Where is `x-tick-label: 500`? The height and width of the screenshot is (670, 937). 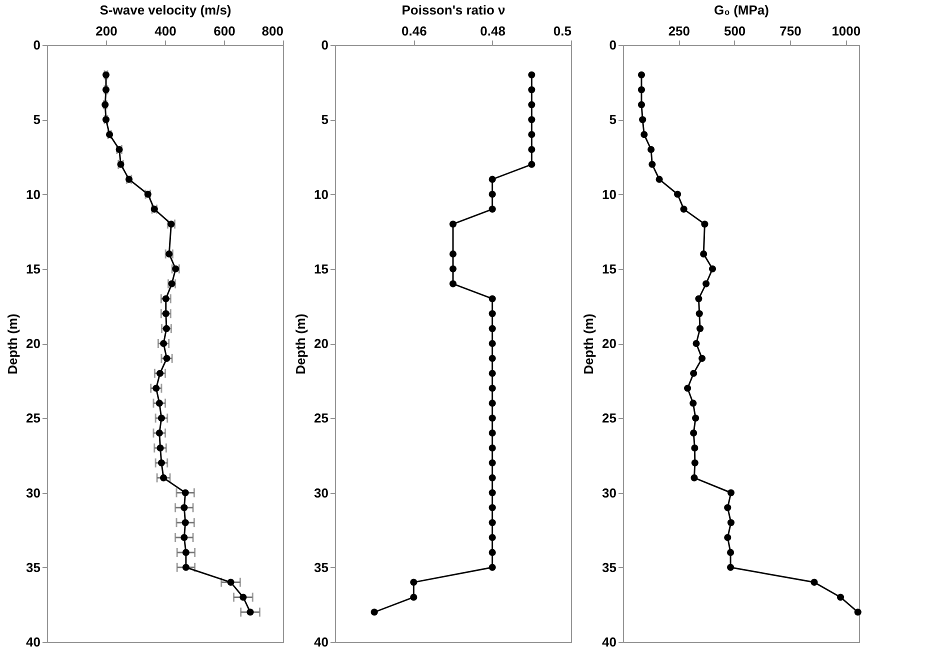 x-tick-label: 500 is located at coordinates (735, 31).